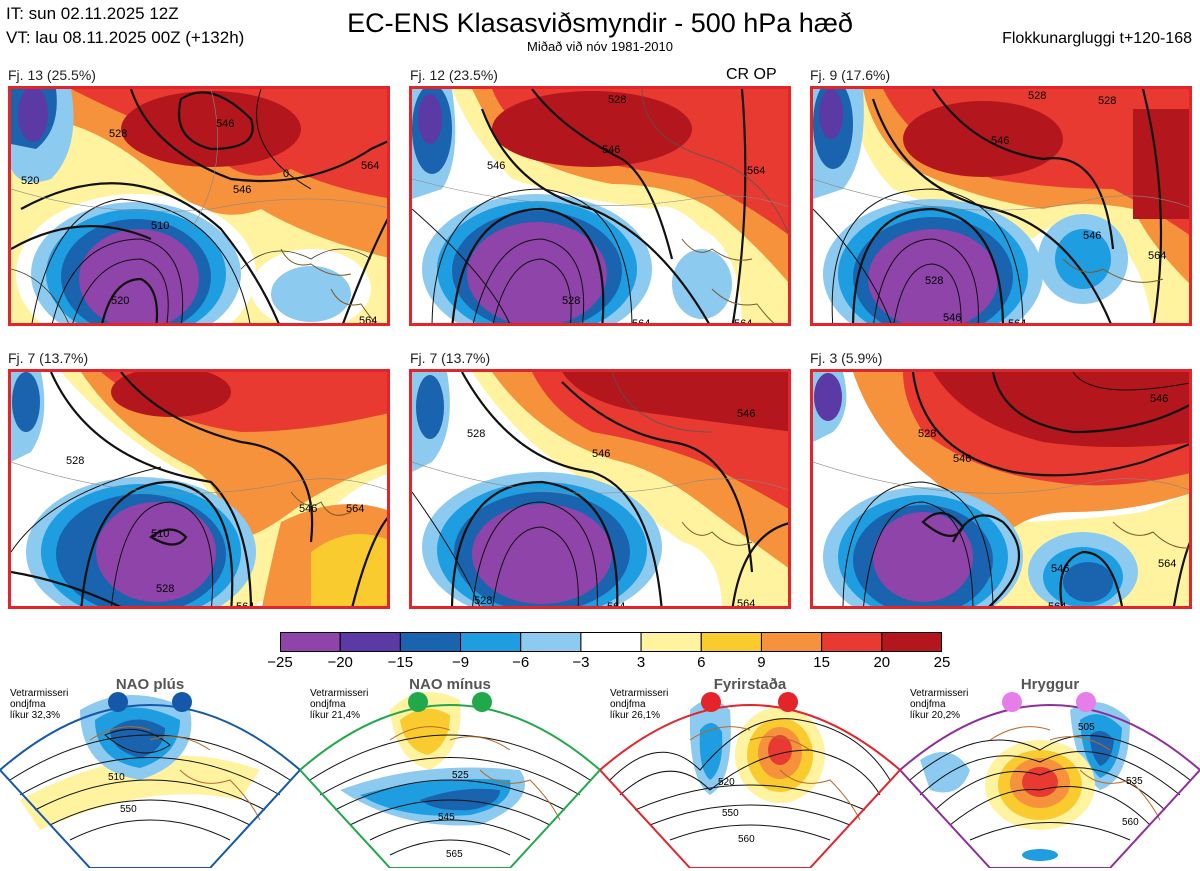  I want to click on contour-label: 550, so click(128, 809).